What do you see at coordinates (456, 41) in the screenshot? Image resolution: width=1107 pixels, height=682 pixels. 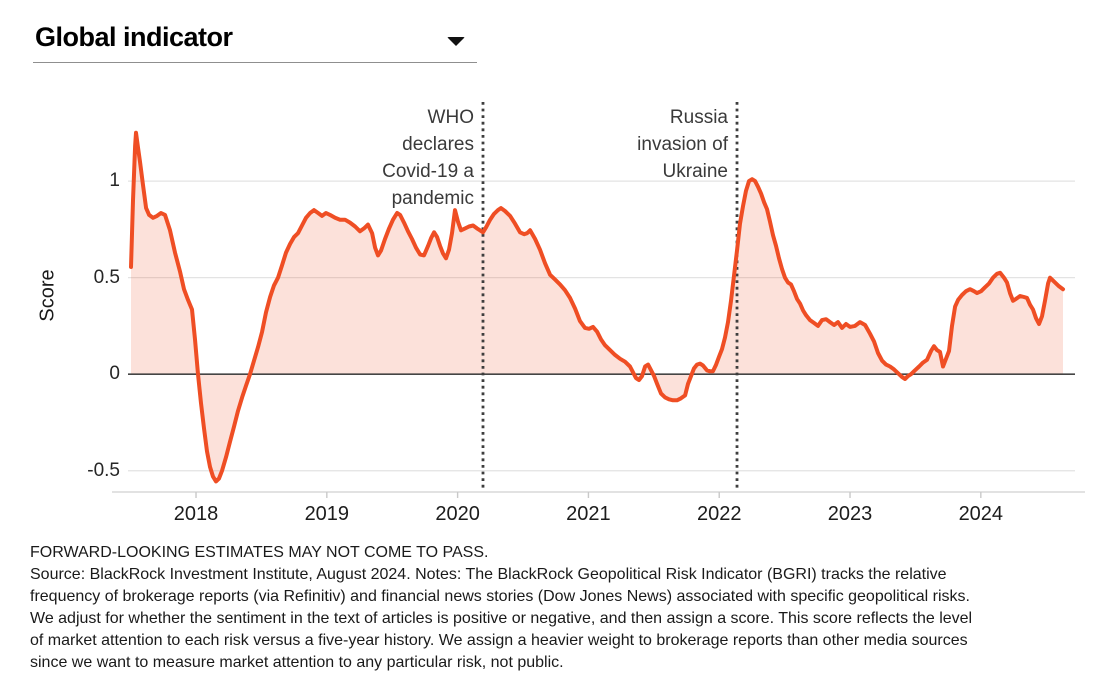 I see `chevron-down-icon` at bounding box center [456, 41].